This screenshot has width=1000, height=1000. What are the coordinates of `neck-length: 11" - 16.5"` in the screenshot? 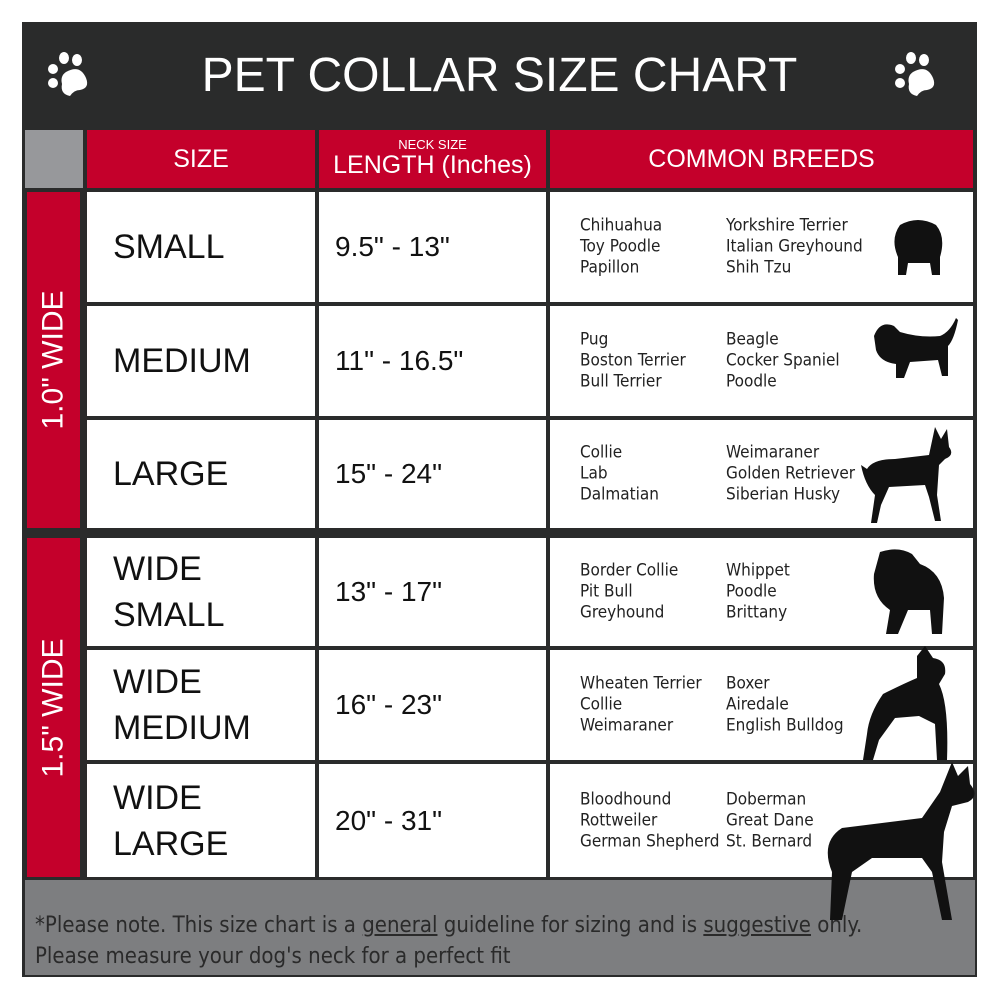 It's located at (432, 361).